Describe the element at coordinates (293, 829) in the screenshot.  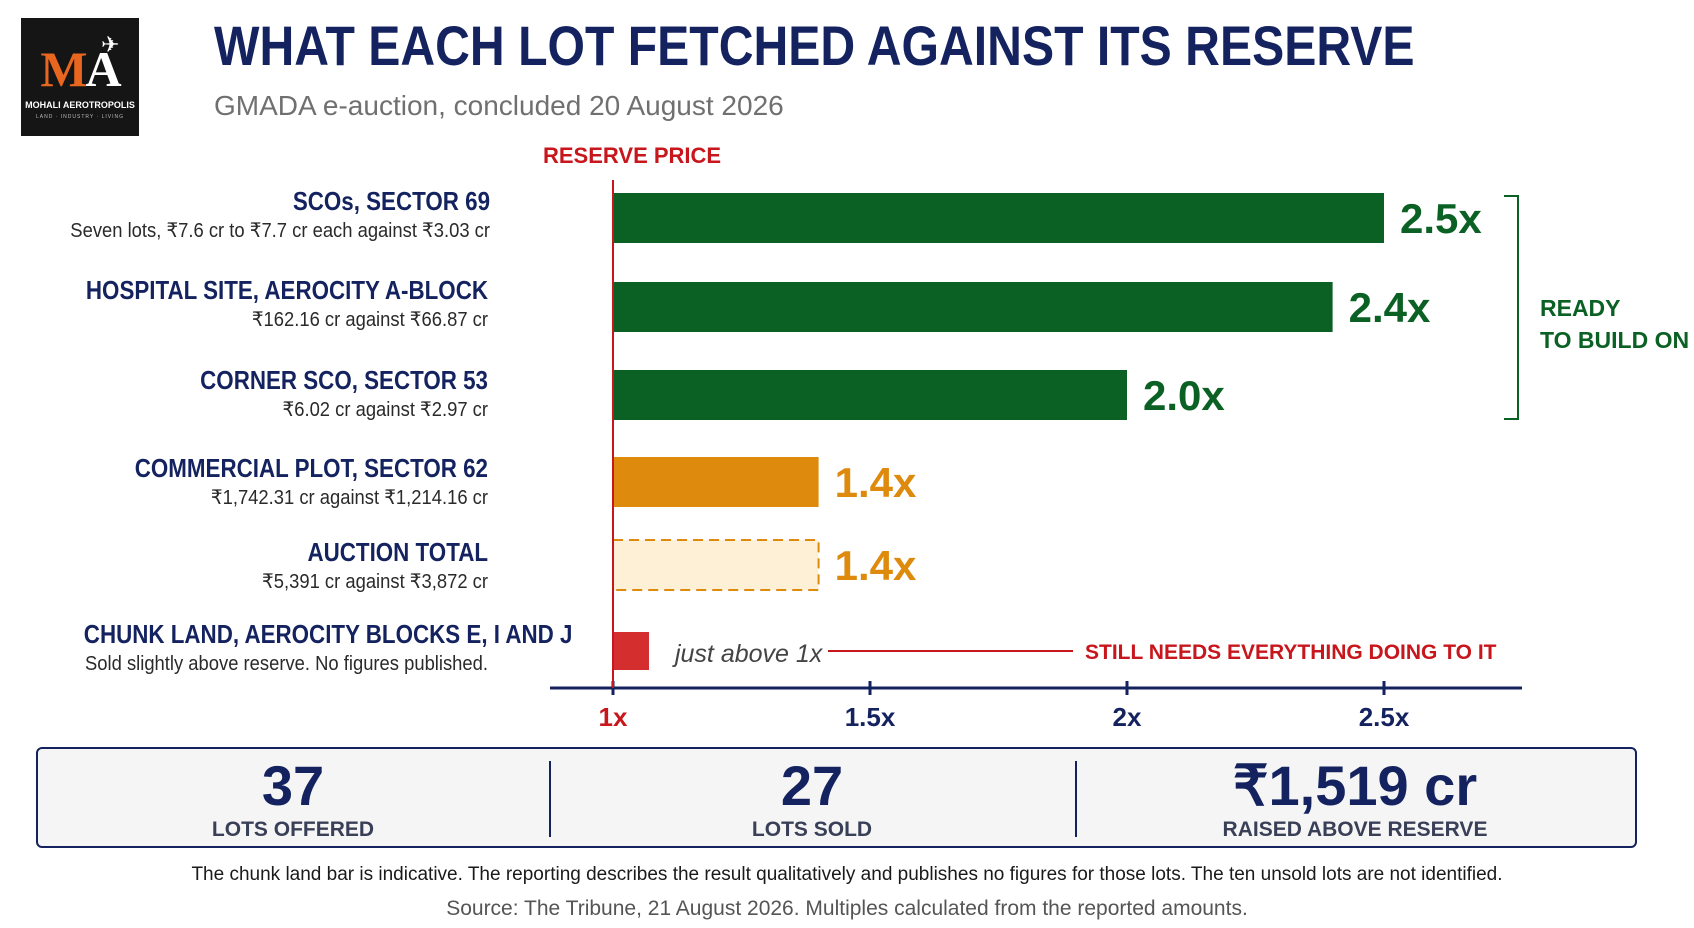
I see `stat-label: LOTS OFFERED` at that location.